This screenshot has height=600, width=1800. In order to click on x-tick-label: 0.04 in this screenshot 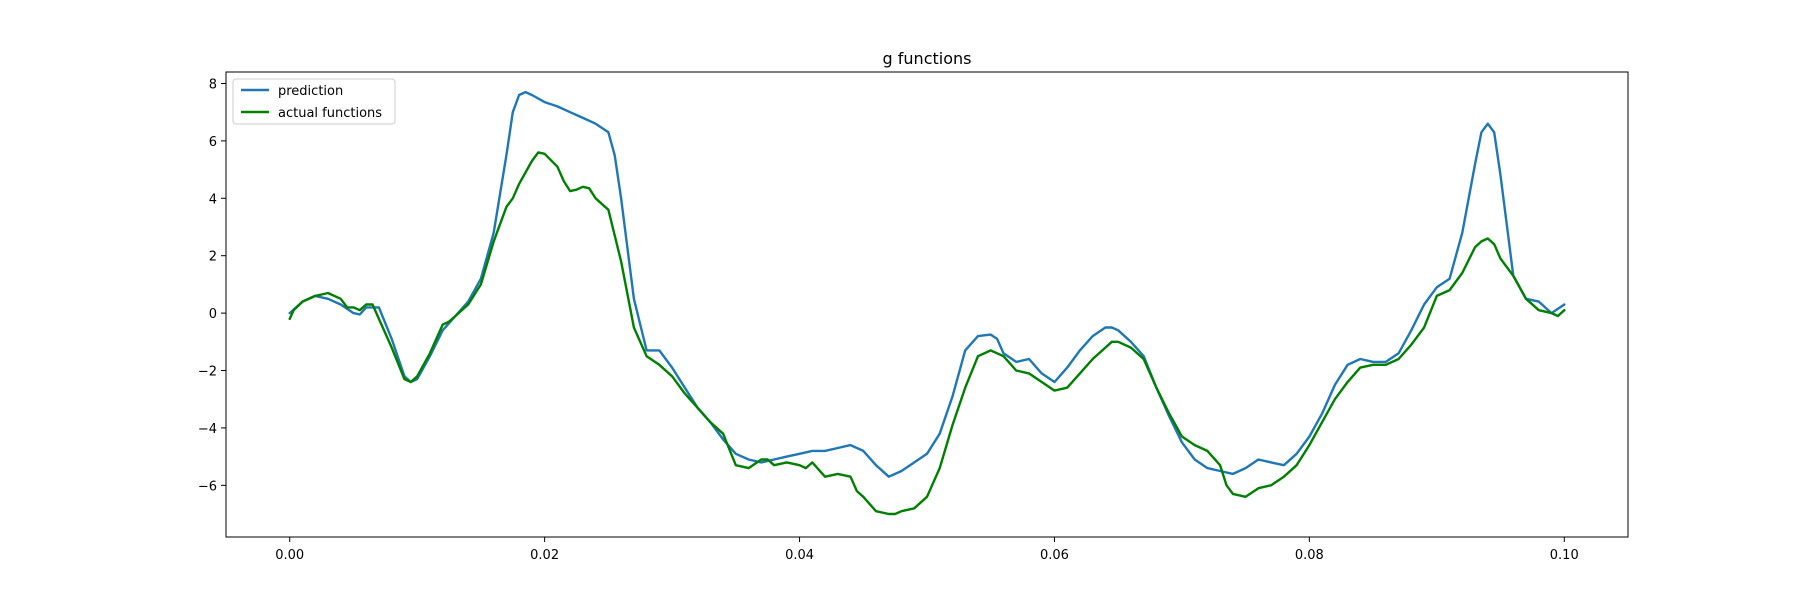, I will do `click(799, 555)`.